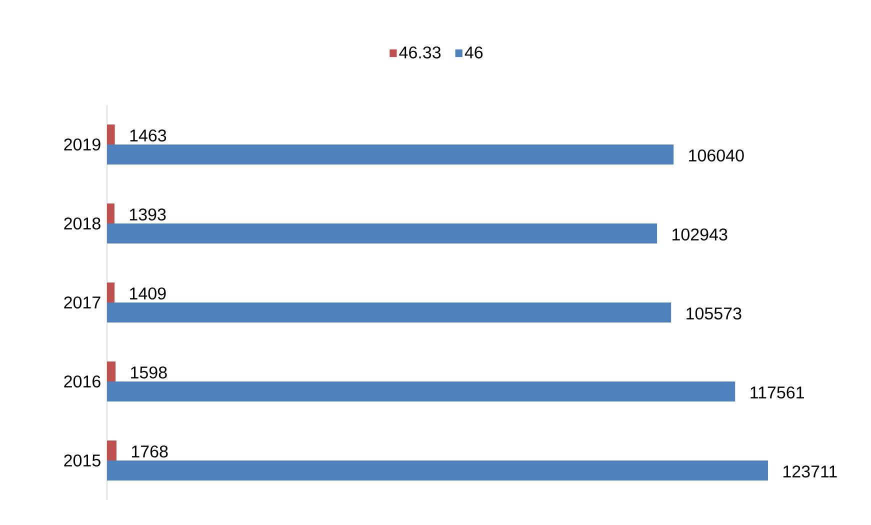 This screenshot has width=871, height=525. Describe the element at coordinates (82, 460) in the screenshot. I see `y-tick-label: 2015` at that location.